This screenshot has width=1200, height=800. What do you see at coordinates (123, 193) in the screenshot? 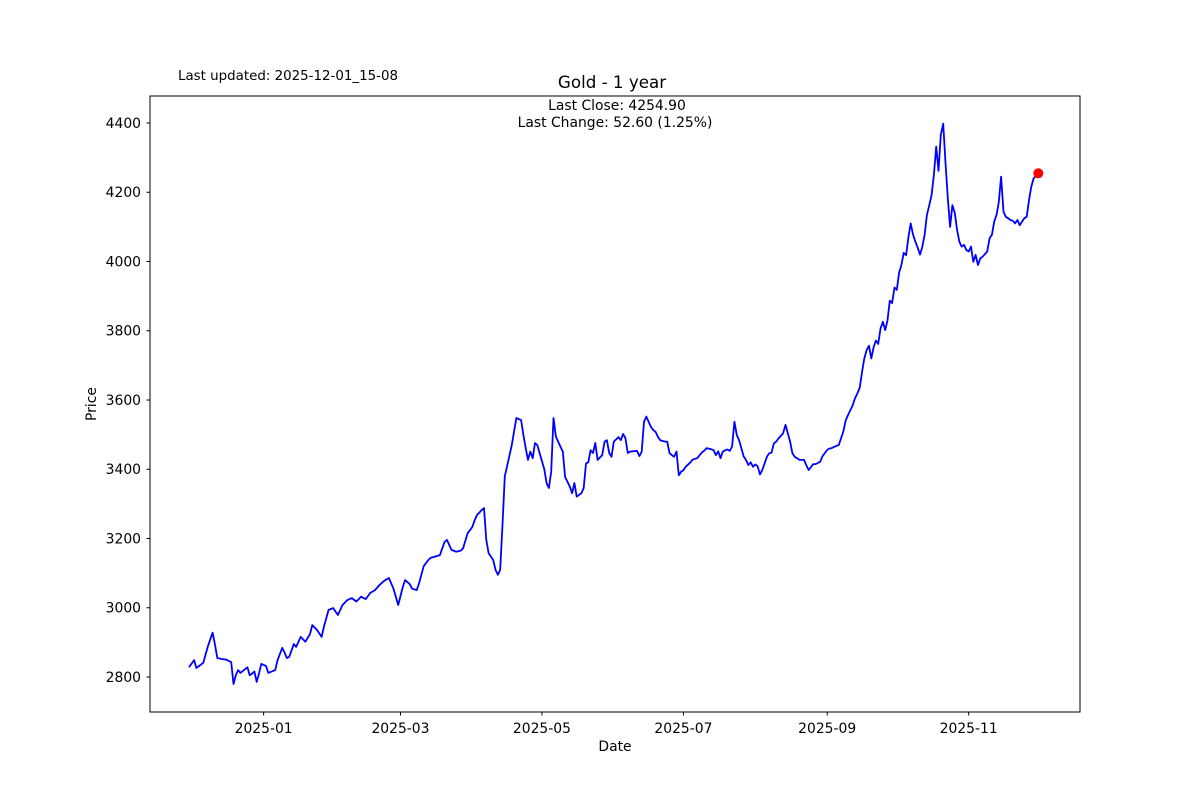
I see `y-tick-label: 4200` at bounding box center [123, 193].